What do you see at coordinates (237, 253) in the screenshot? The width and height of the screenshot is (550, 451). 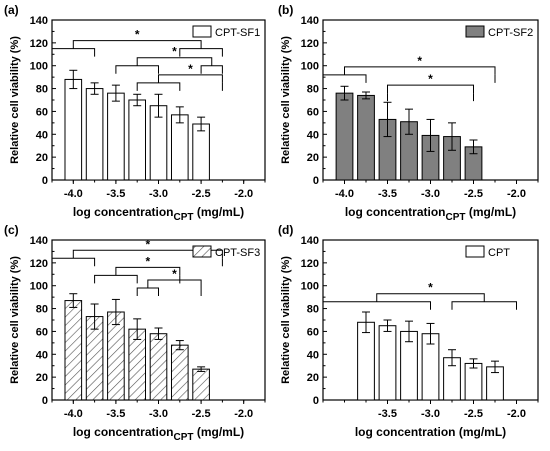 I see `legend-label: CPT-SF3` at bounding box center [237, 253].